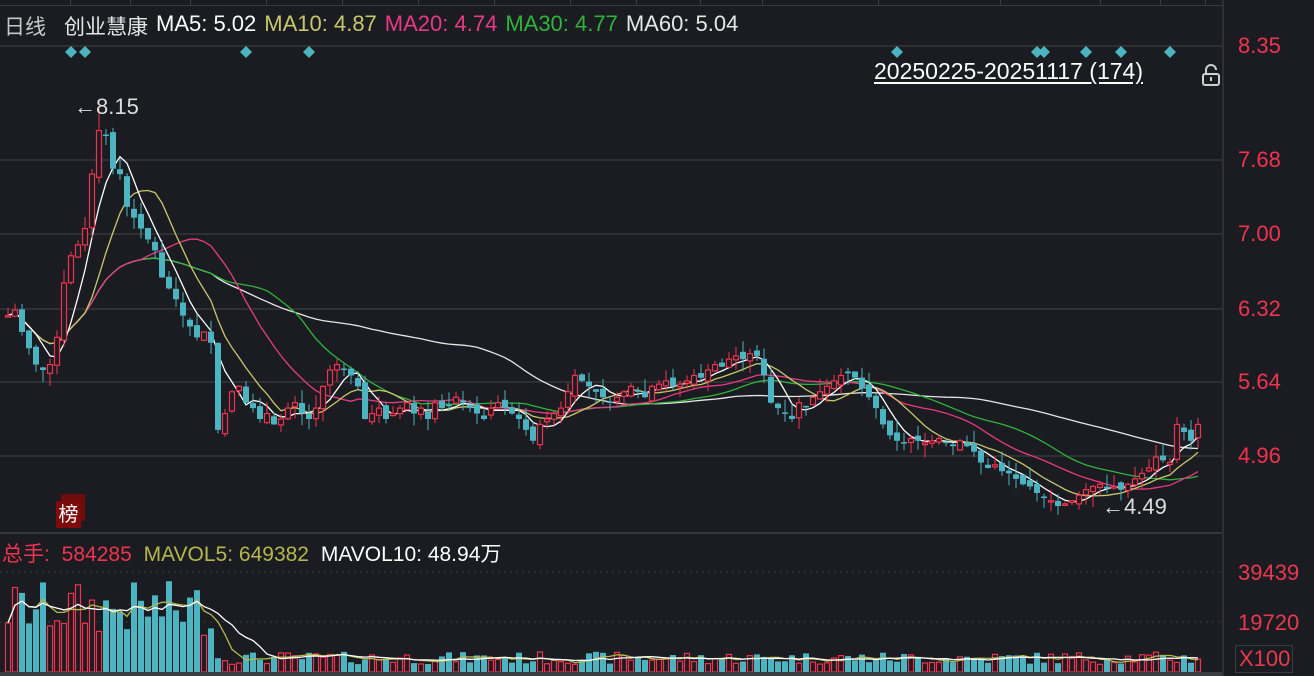 This screenshot has height=676, width=1314. I want to click on high-price-marker: ←8.15, so click(106, 106).